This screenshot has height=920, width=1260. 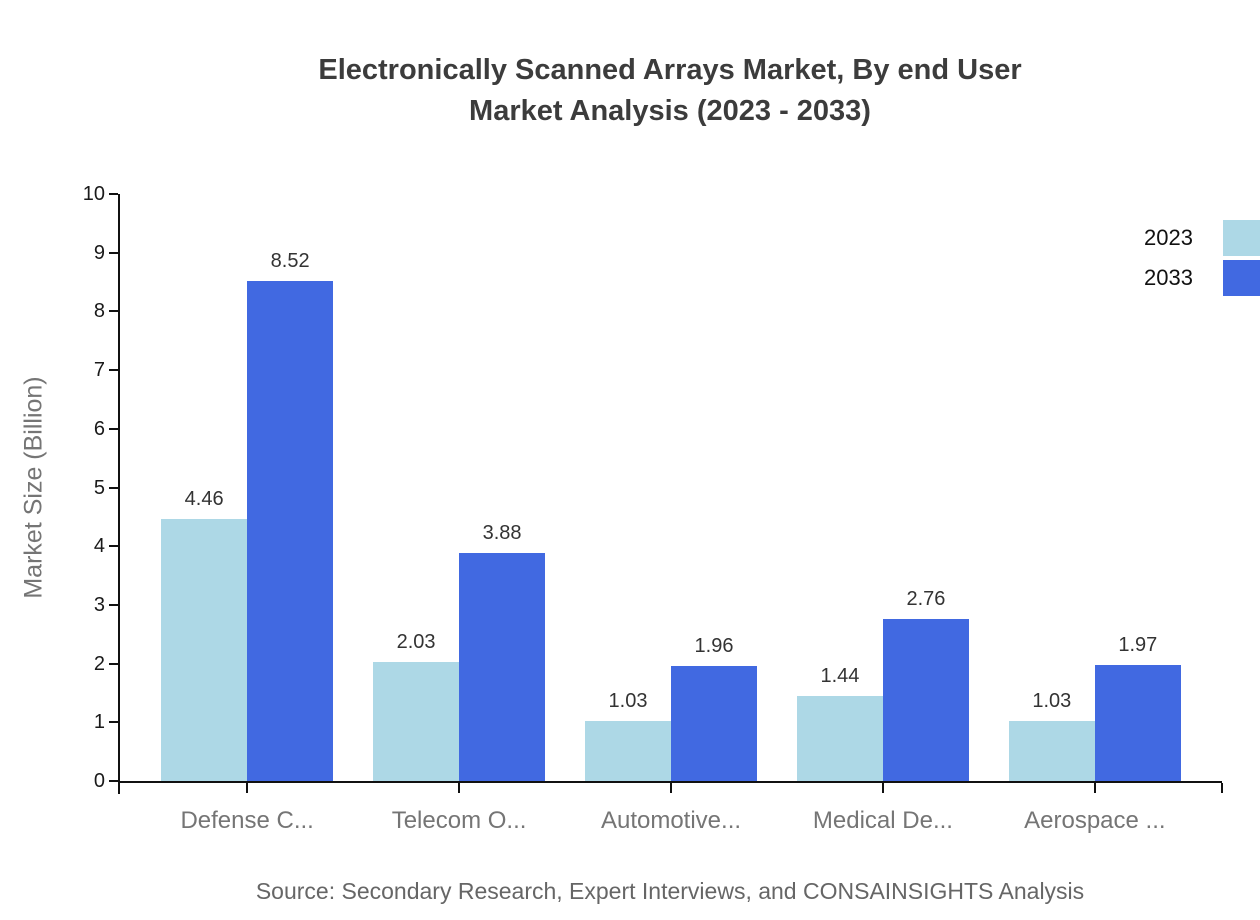 I want to click on y-axis-title-box: Market Size (Billion), so click(x=34, y=487).